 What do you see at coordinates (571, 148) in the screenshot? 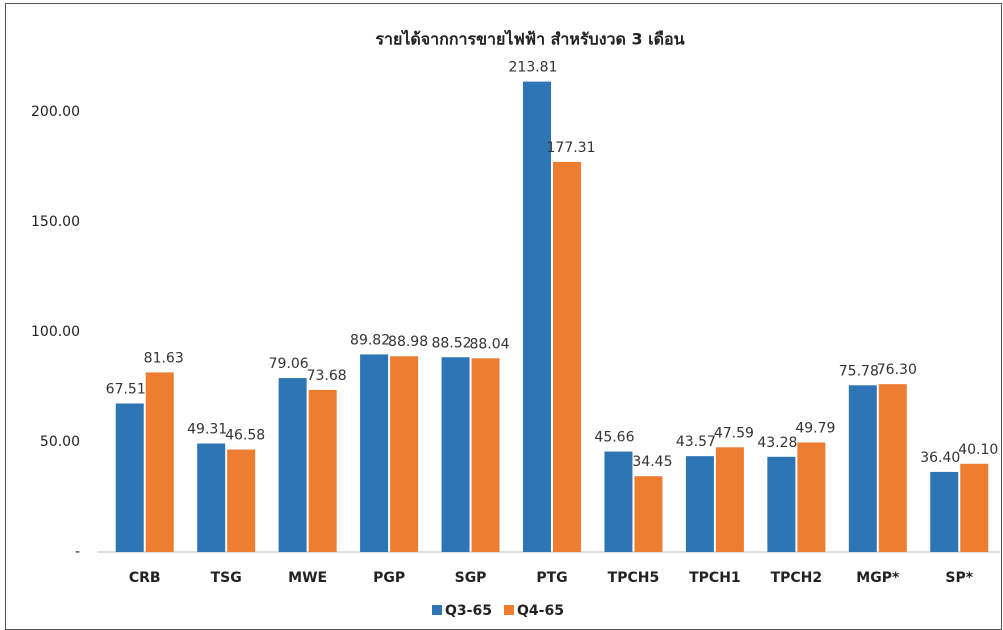
I see `value-label: 177.31` at bounding box center [571, 148].